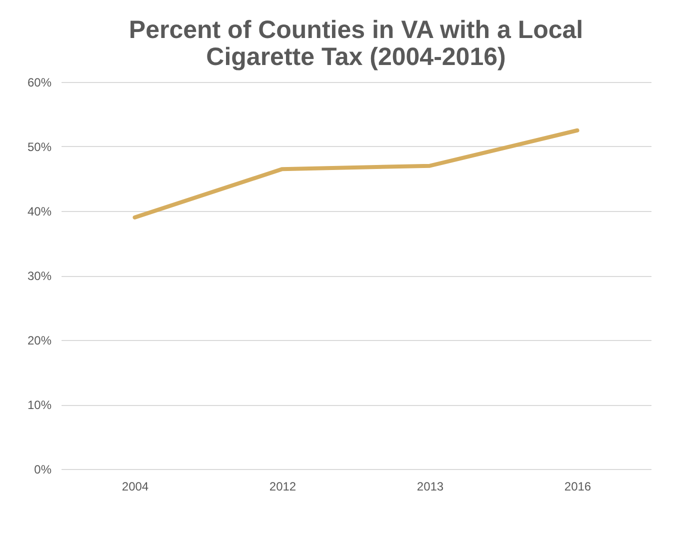 Image resolution: width=678 pixels, height=535 pixels. I want to click on y-tick-label: 0%, so click(43, 469).